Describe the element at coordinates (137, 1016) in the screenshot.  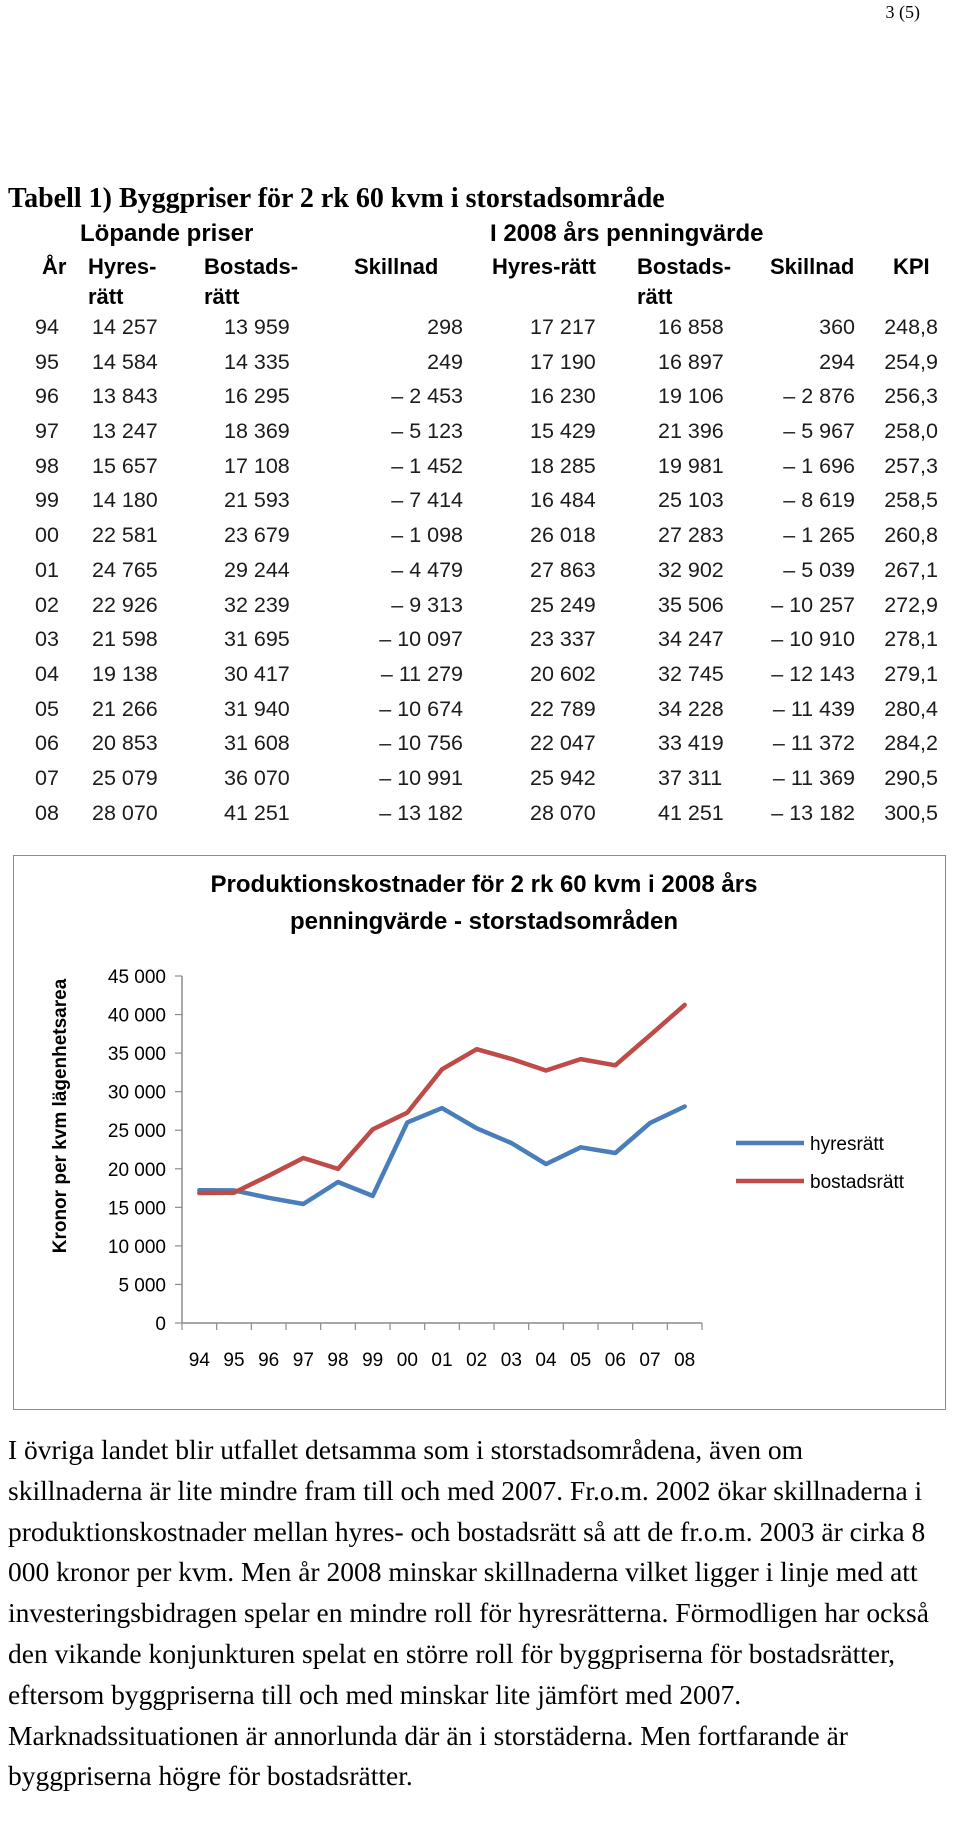
I see `y-tick-label: 40 000` at that location.